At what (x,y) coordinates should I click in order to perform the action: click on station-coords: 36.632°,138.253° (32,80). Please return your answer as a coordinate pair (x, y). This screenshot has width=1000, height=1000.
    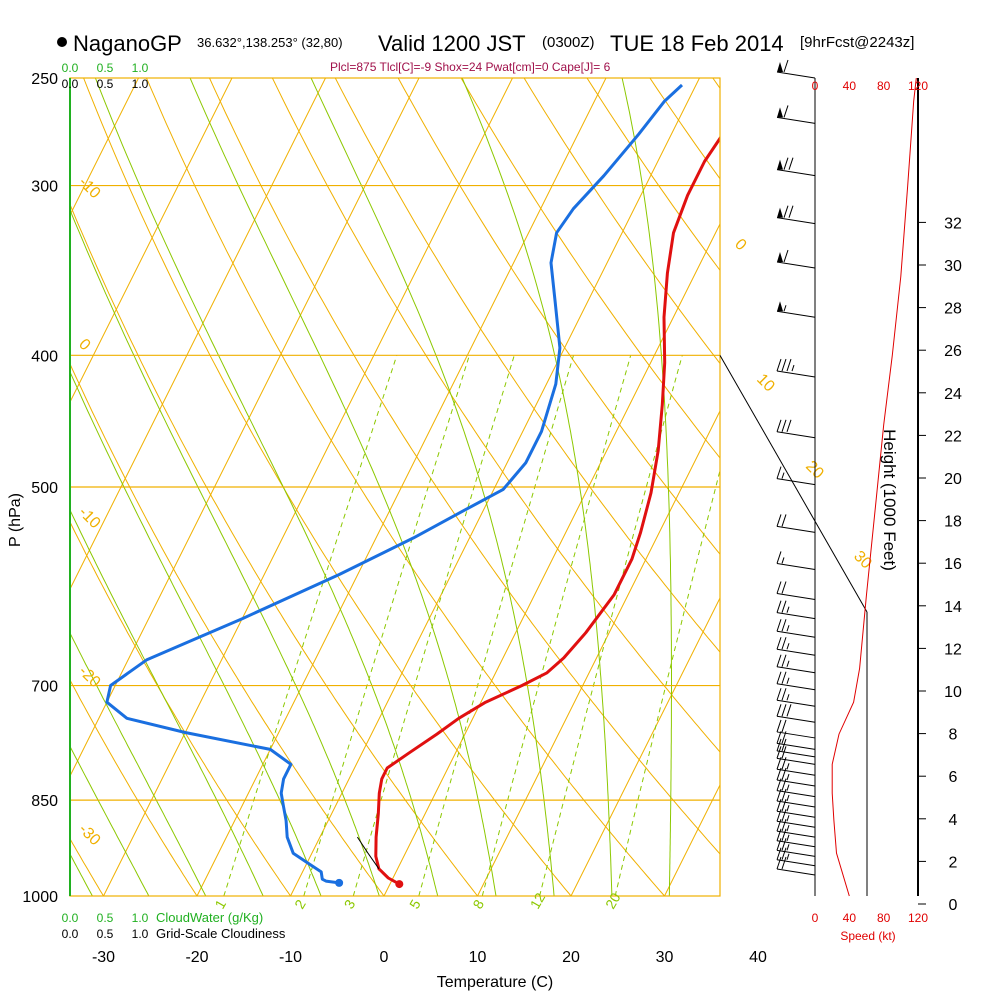
    Looking at the image, I should click on (270, 42).